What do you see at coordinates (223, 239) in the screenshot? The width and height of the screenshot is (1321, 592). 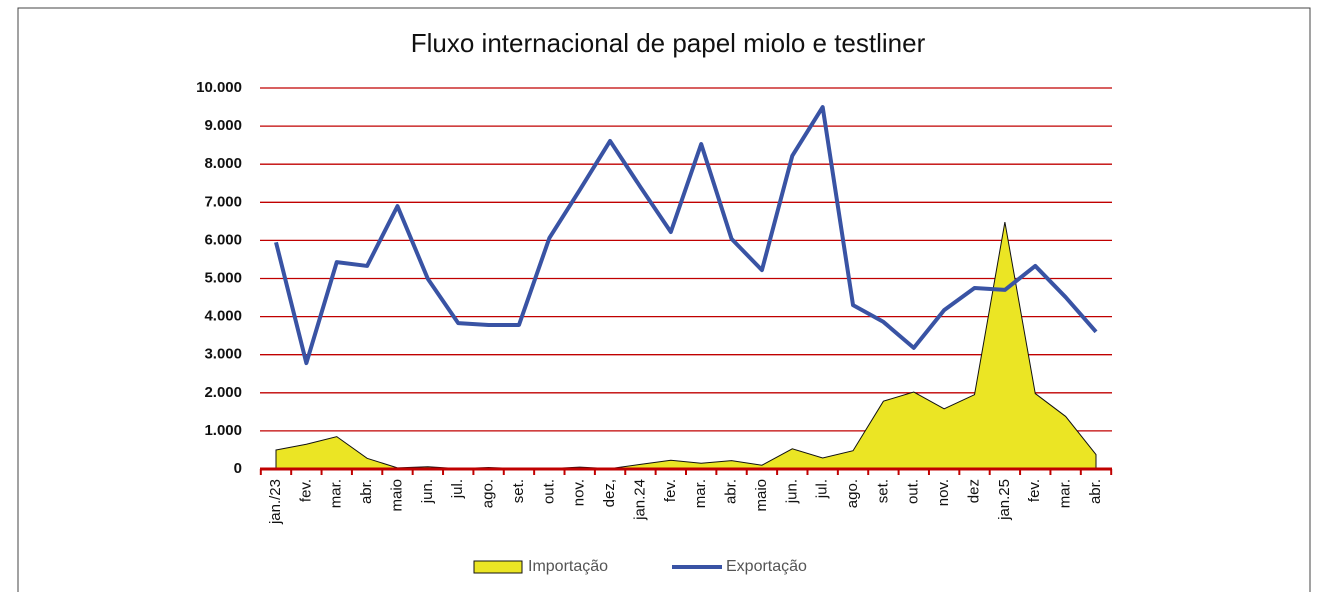 I see `y-tick-label: 6.000` at bounding box center [223, 239].